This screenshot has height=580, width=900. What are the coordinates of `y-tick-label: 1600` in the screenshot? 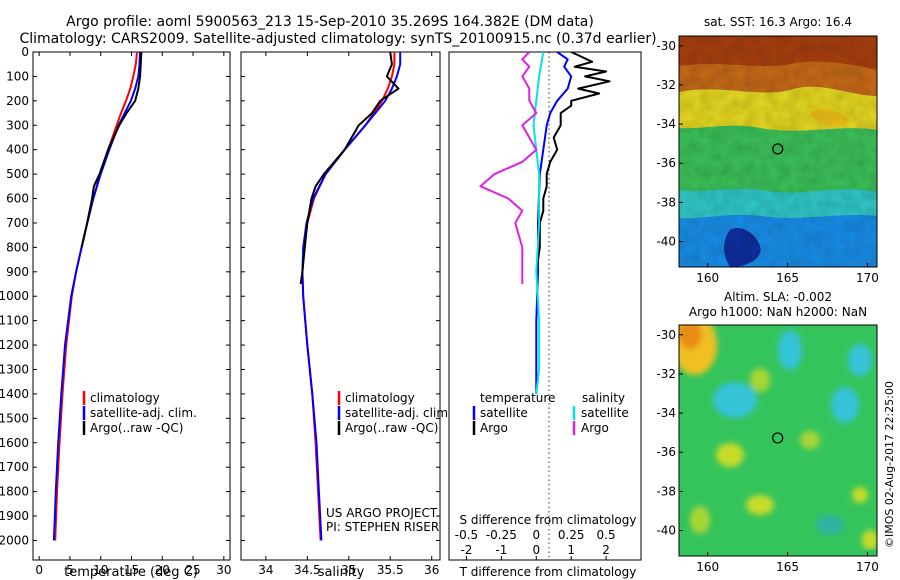 It's located at (14, 443).